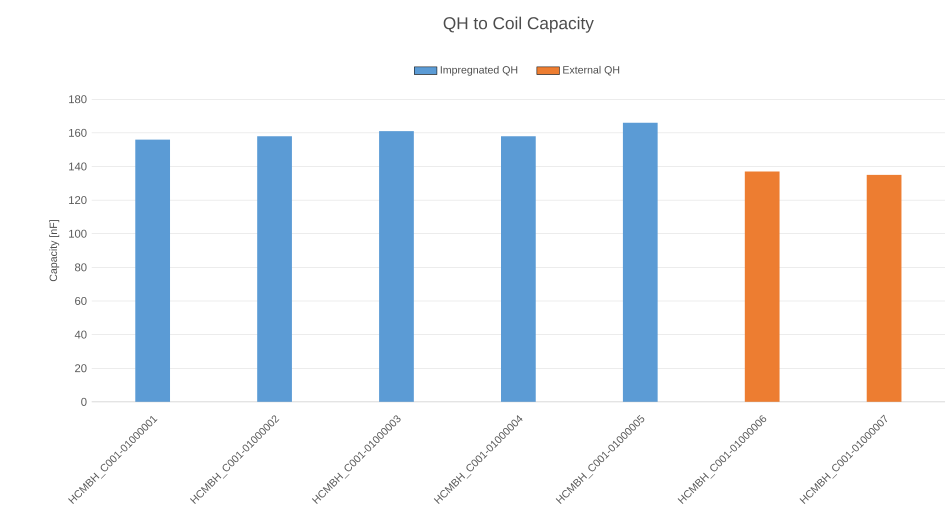 This screenshot has height=526, width=950. I want to click on y-tick-label: 80, so click(81, 267).